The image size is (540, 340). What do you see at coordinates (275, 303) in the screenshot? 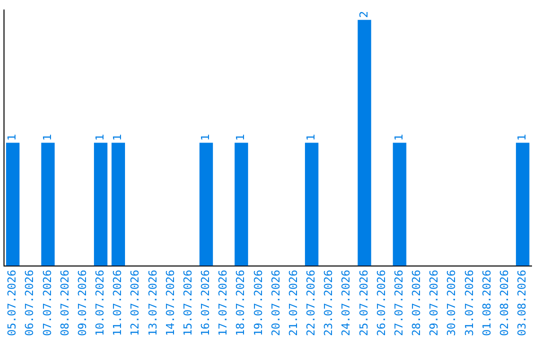
I see `x-tick-label: 20.07.2026` at bounding box center [275, 303].